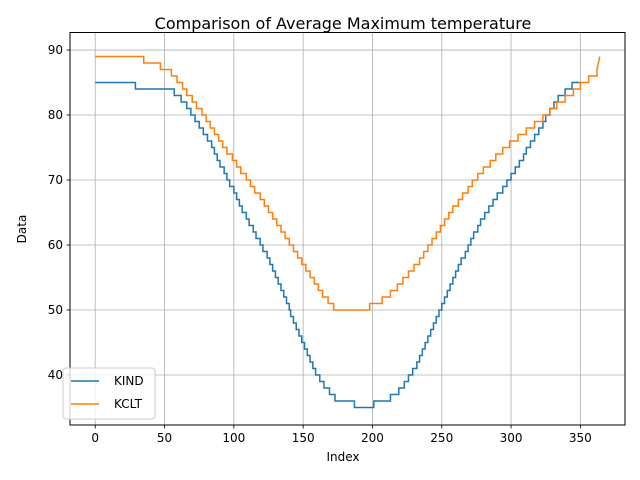 Image resolution: width=640 pixels, height=480 pixels. I want to click on x-tick-label: 300, so click(511, 438).